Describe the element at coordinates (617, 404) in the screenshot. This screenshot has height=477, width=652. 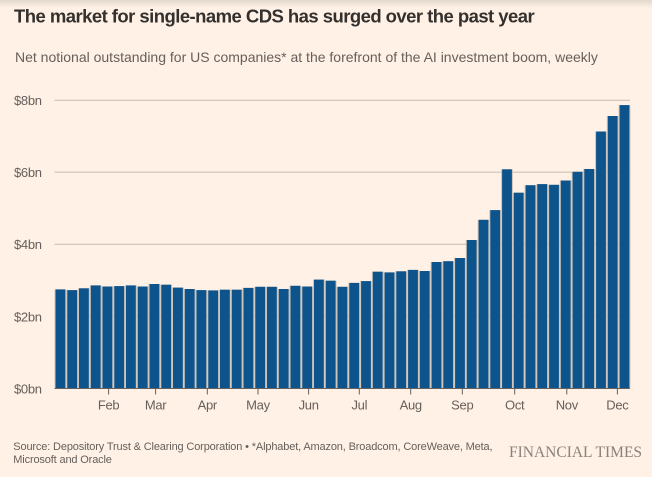
I see `svg-text: Dec` at that location.